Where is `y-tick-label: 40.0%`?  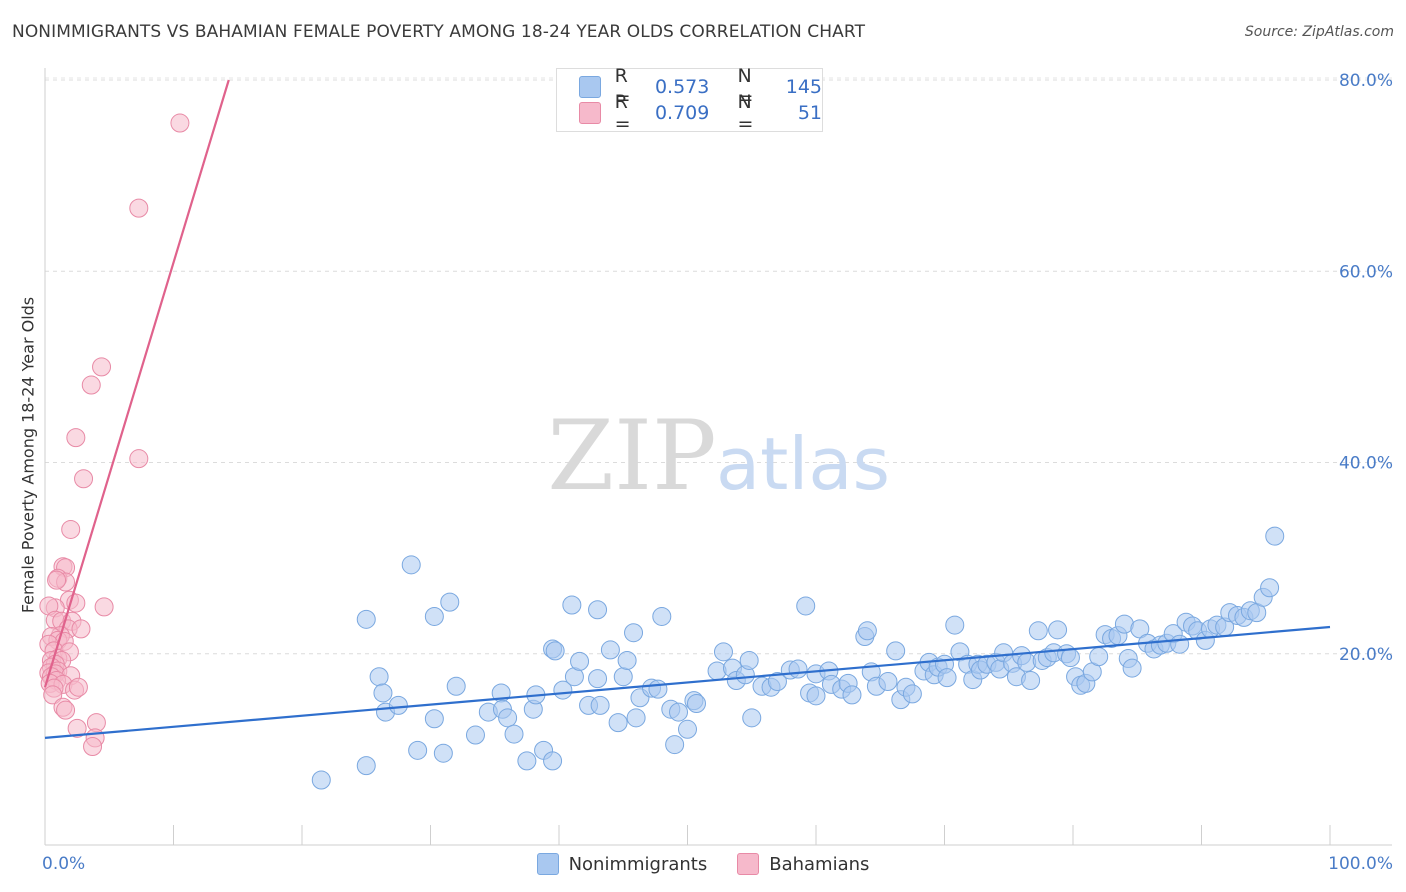 y-tick-label: 40.0% is located at coordinates (1366, 464).